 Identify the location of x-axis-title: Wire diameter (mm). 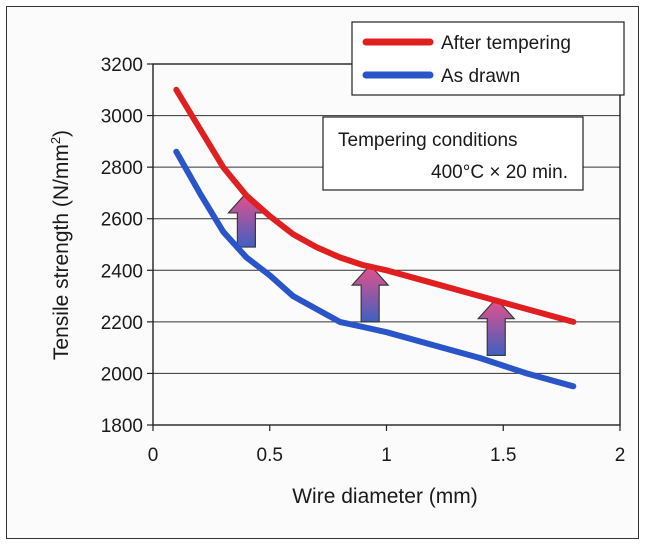
(385, 496).